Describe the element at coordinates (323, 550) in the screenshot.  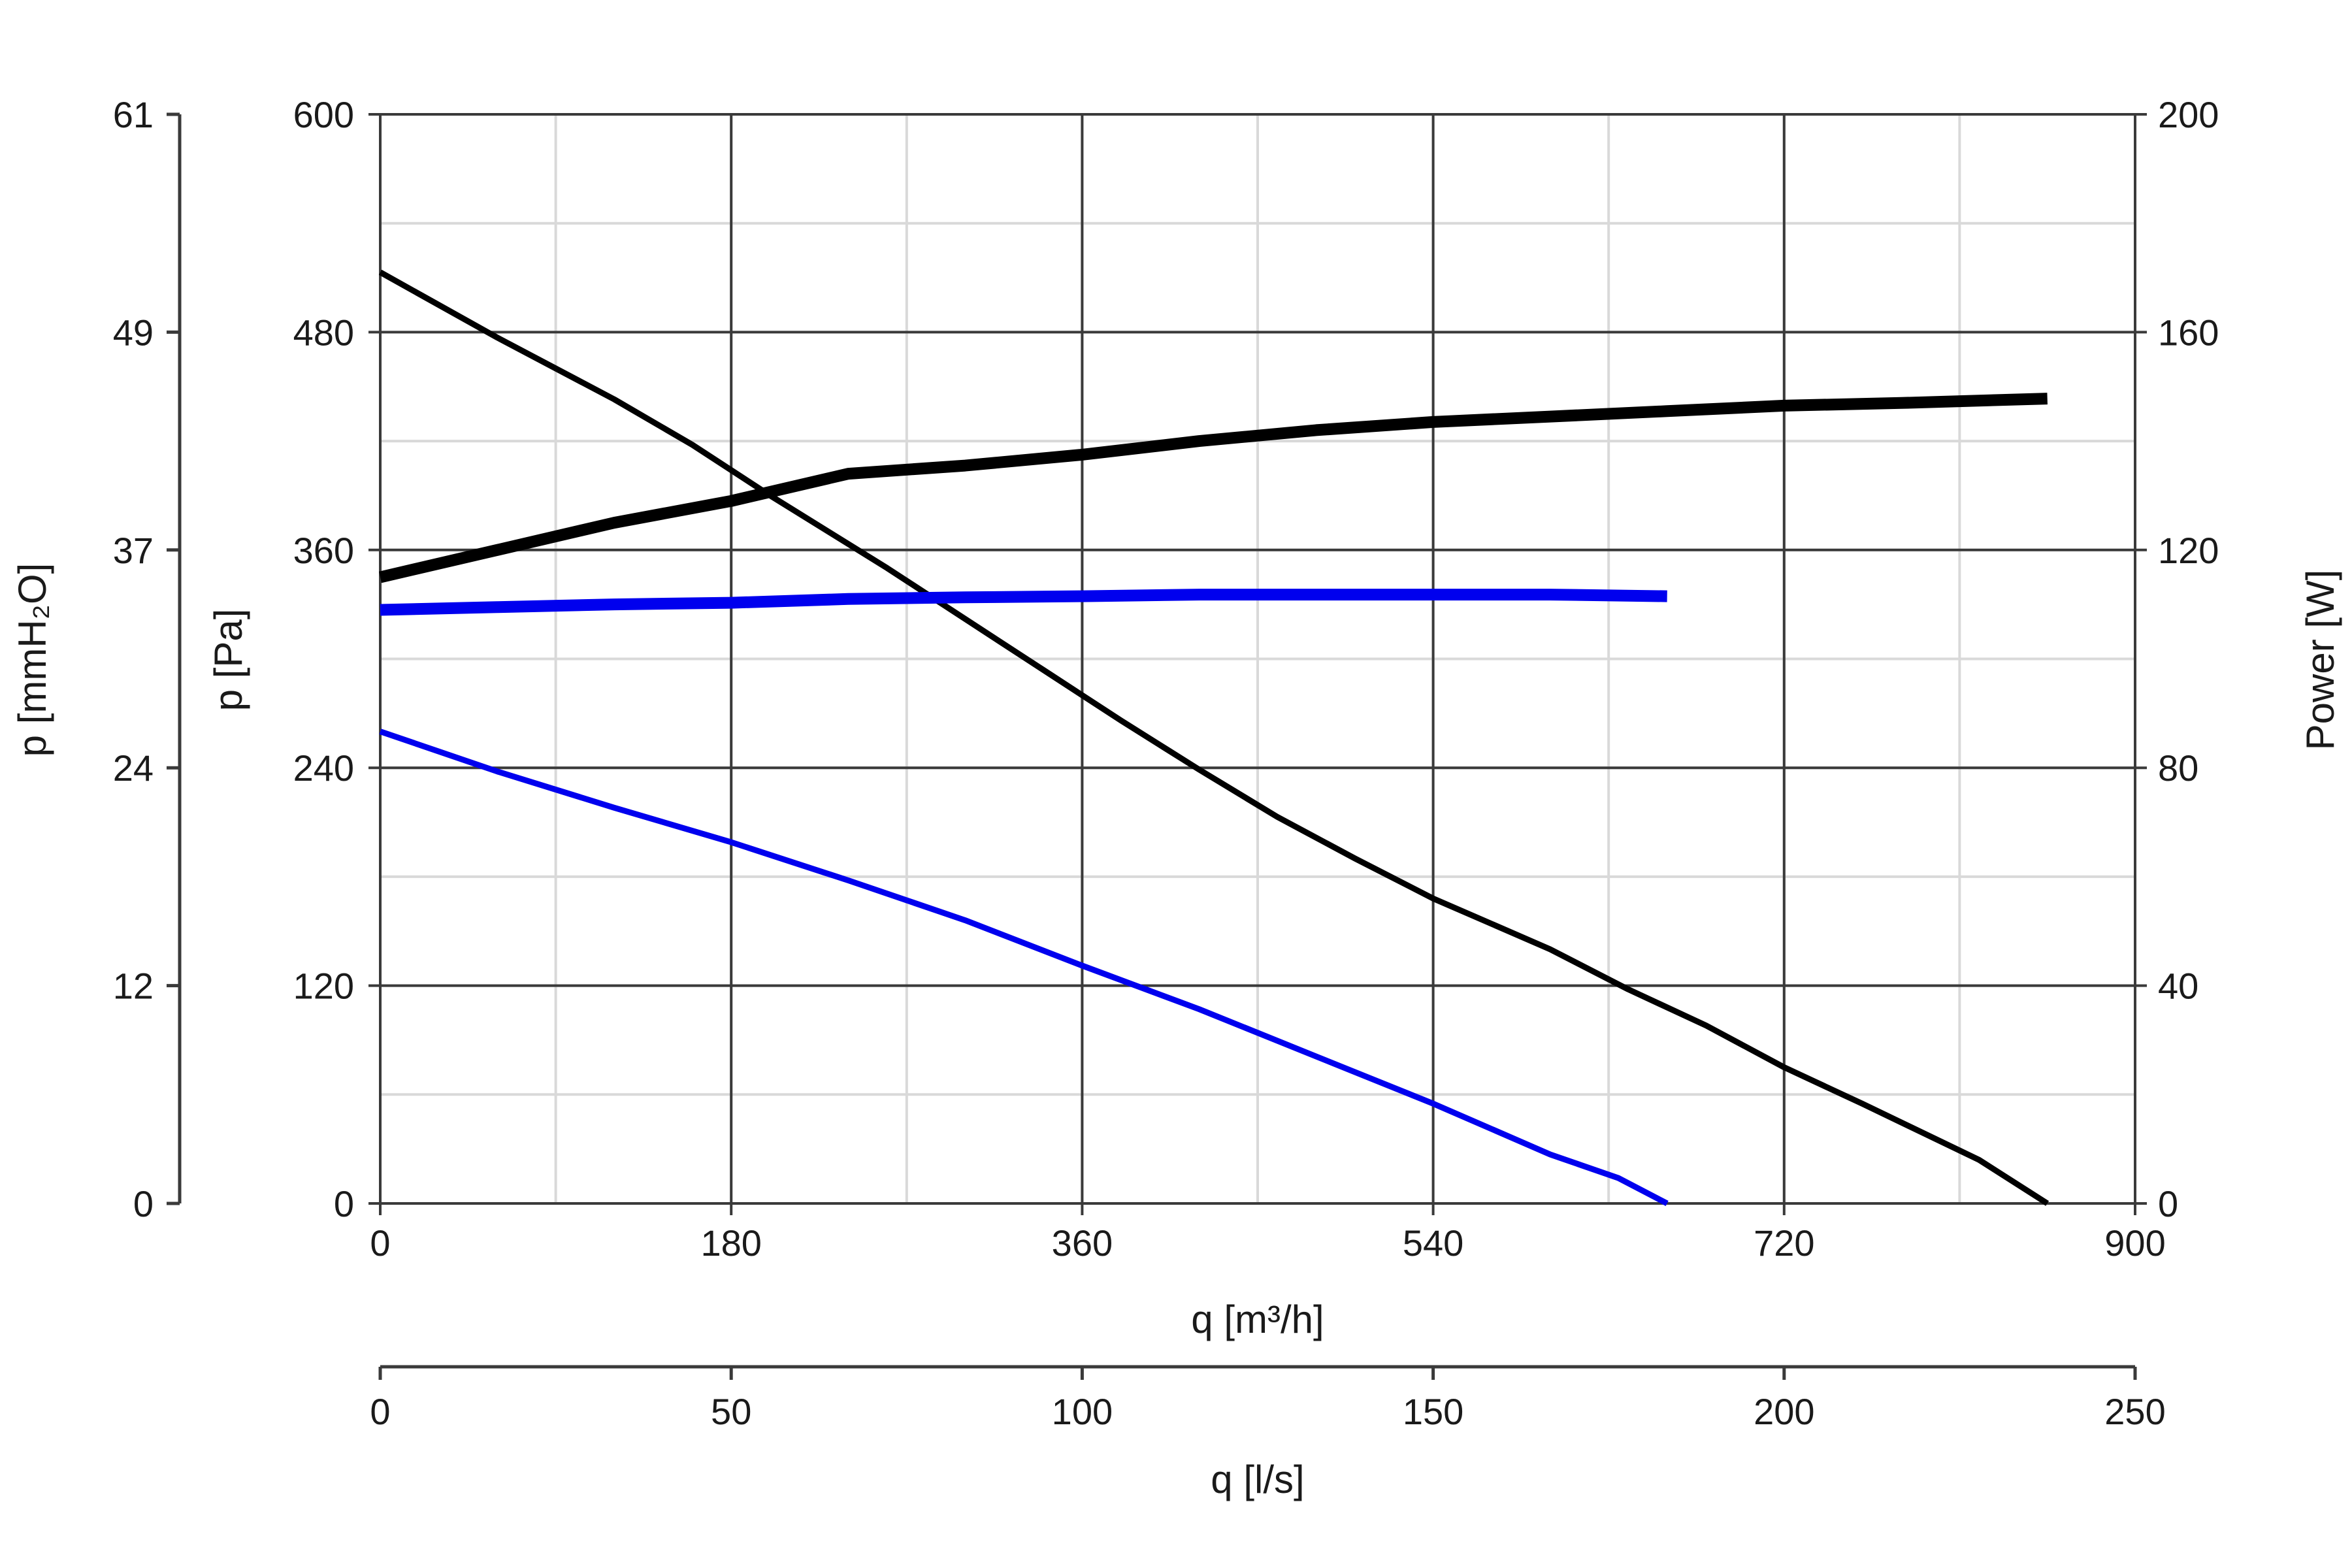
I see `y-tick-label-pa: 360` at that location.